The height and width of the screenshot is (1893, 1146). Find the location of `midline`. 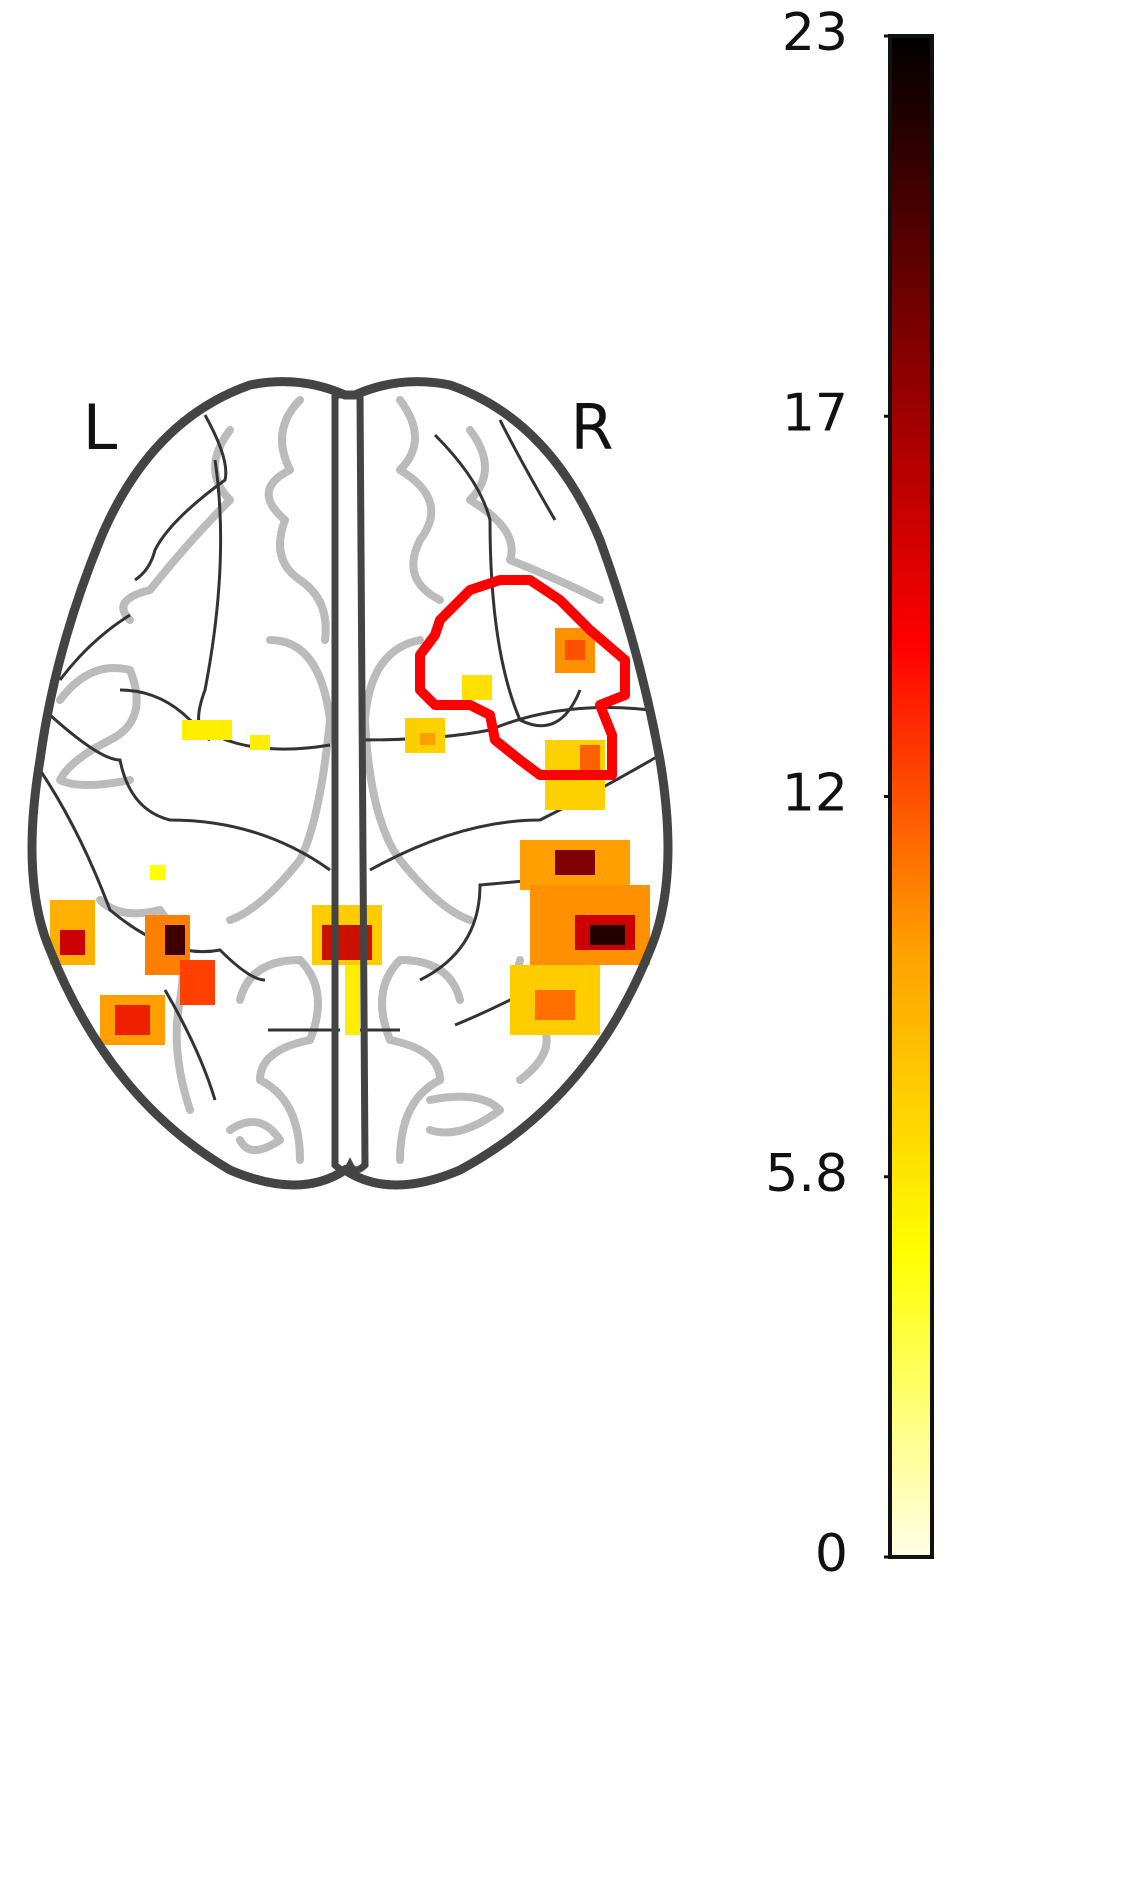

midline is located at coordinates (350, 782).